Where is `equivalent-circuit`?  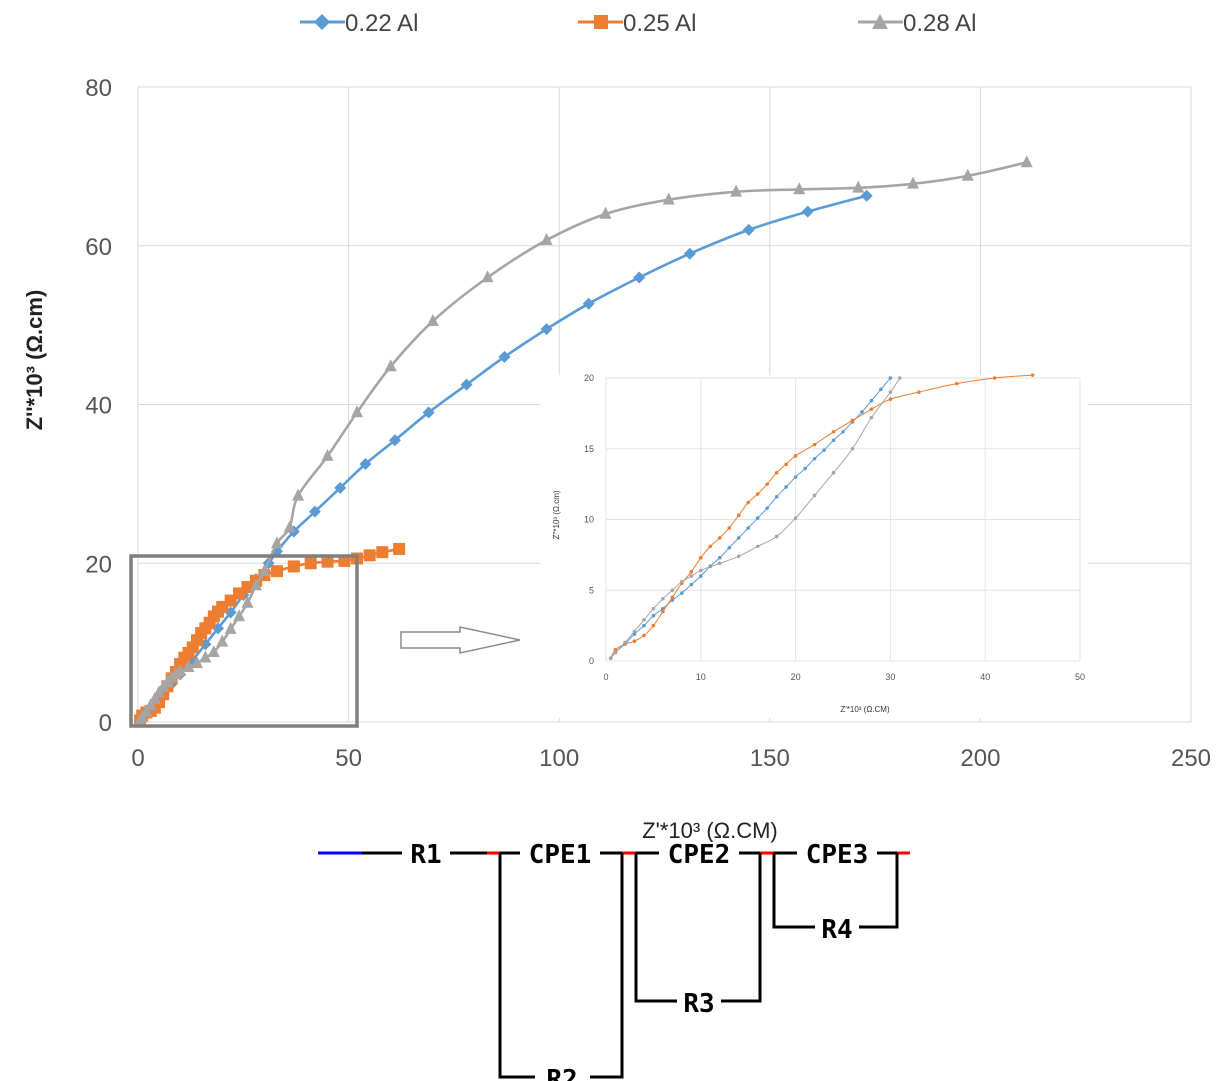 equivalent-circuit is located at coordinates (614, 960).